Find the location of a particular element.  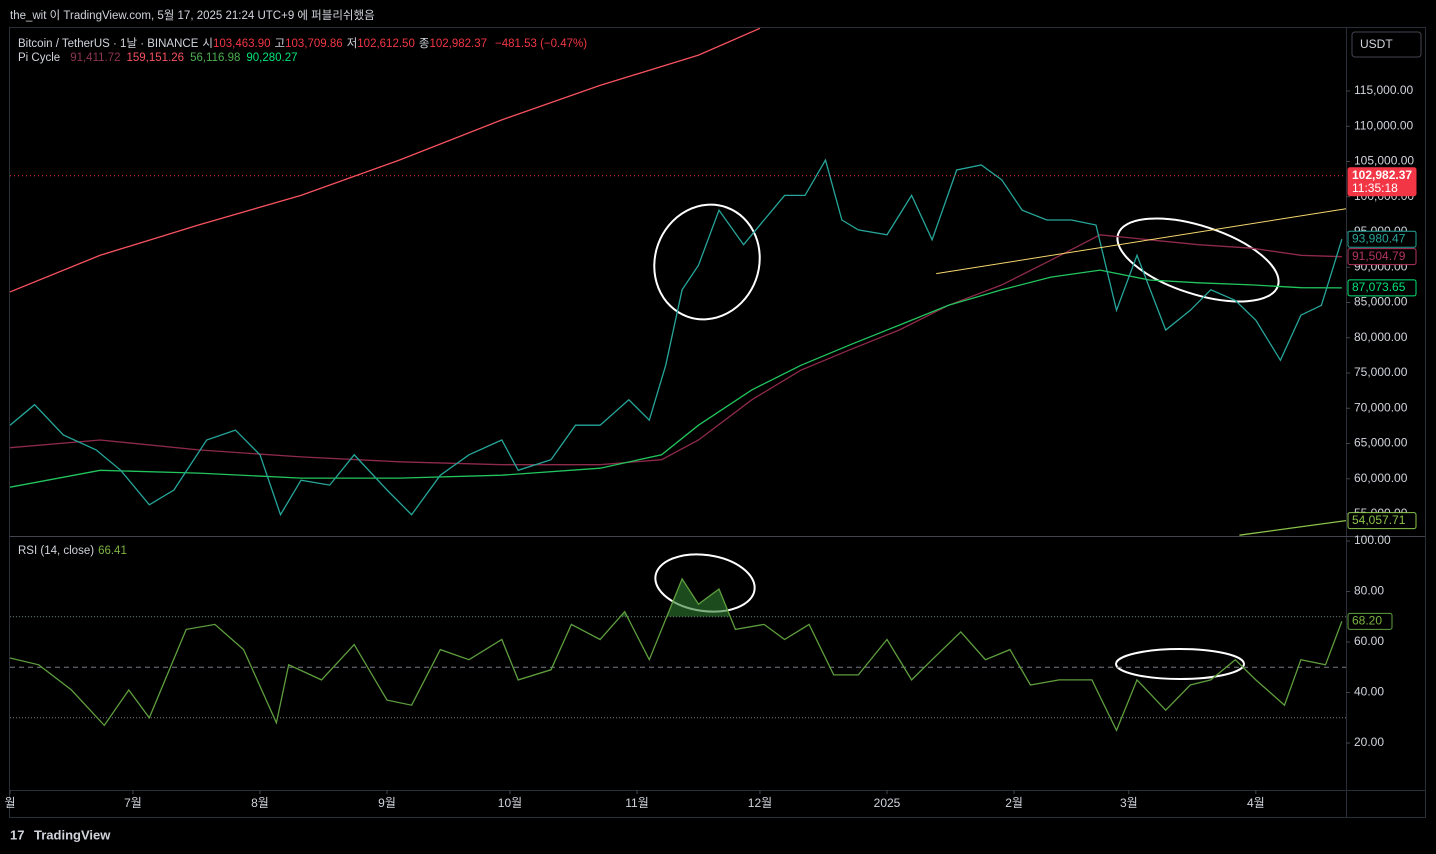

y-tick-label: 115,000.00 is located at coordinates (1383, 90).